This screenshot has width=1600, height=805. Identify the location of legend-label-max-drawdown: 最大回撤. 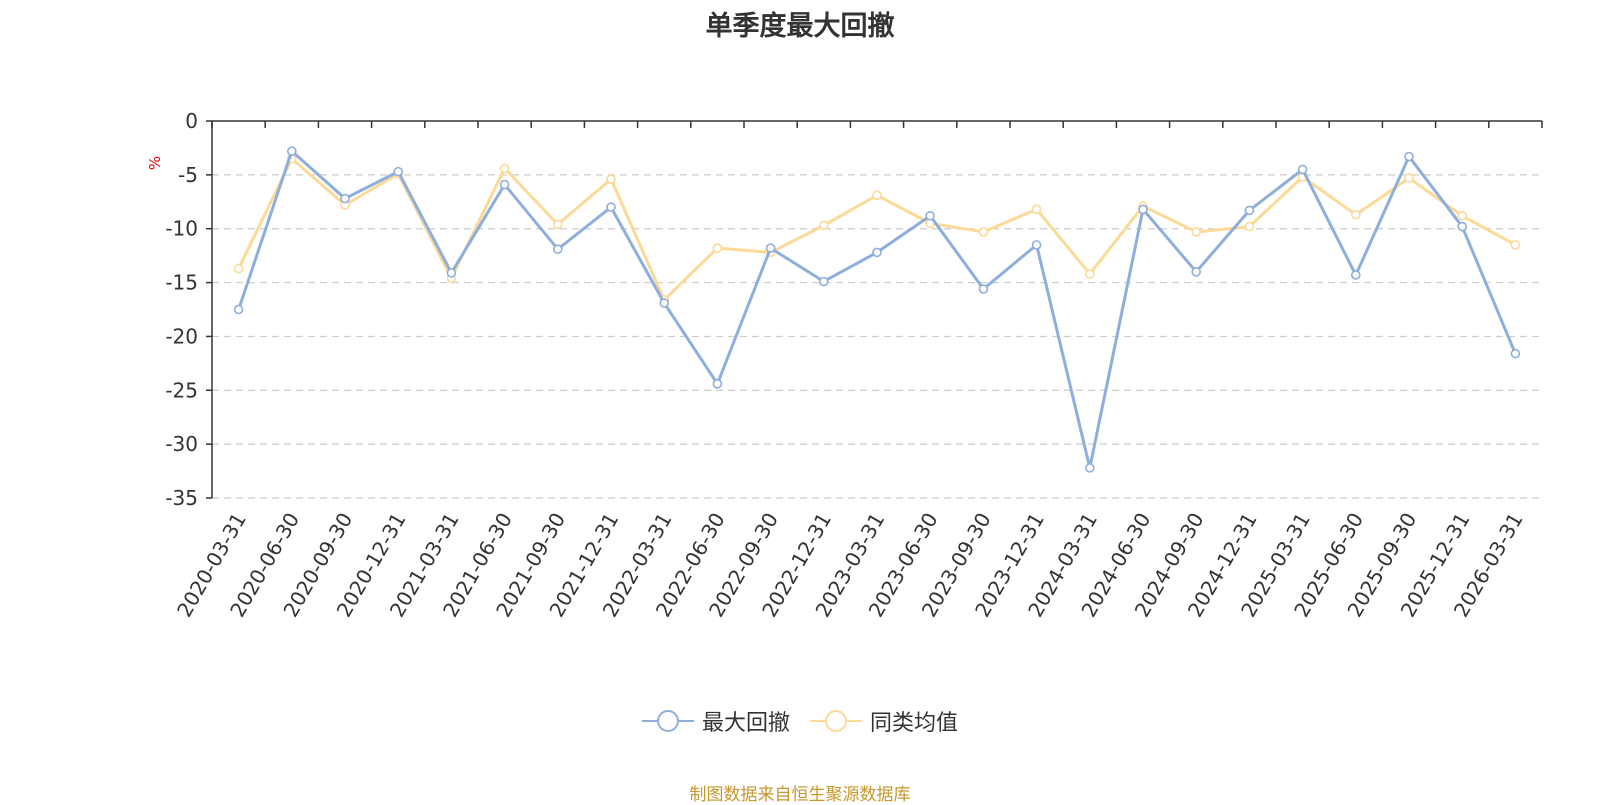
(745, 723).